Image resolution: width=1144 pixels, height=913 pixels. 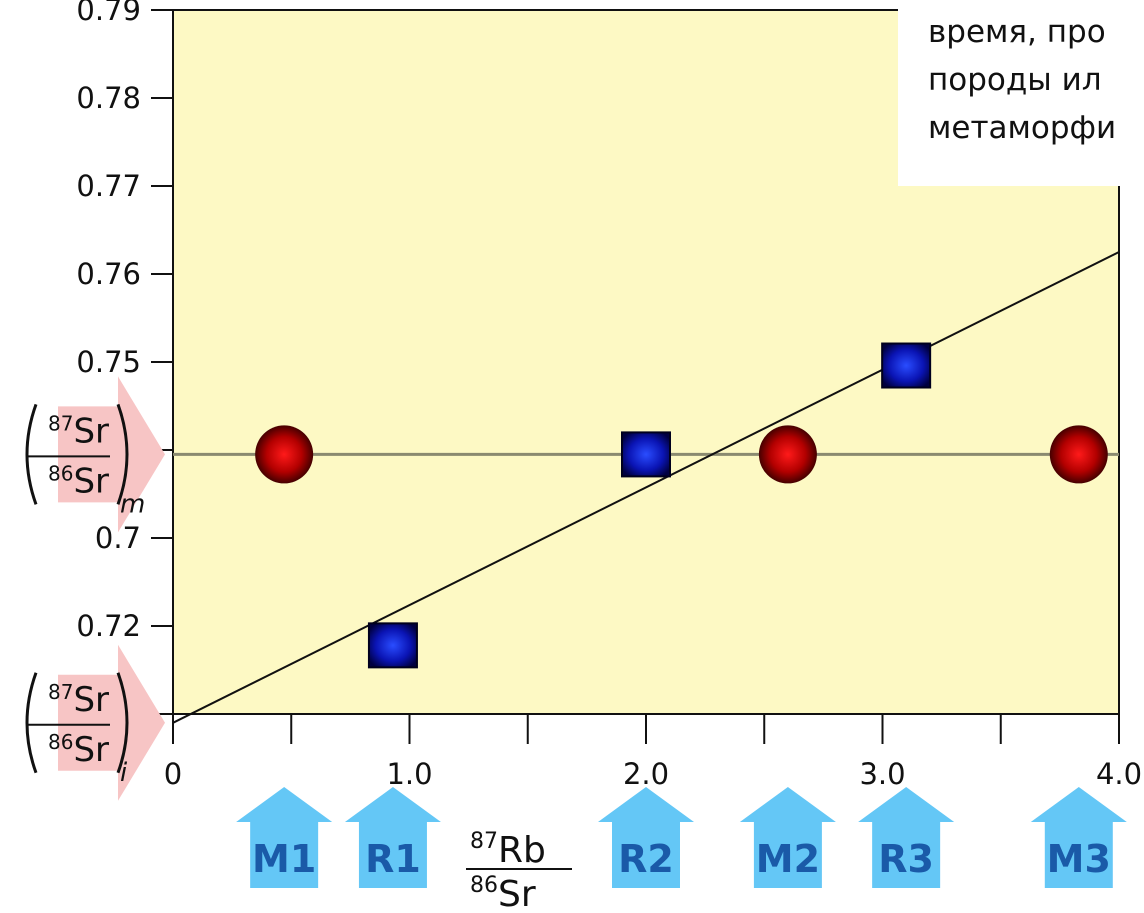 What do you see at coordinates (1022, 128) in the screenshot?
I see `annotation-line-3: метаморфи` at bounding box center [1022, 128].